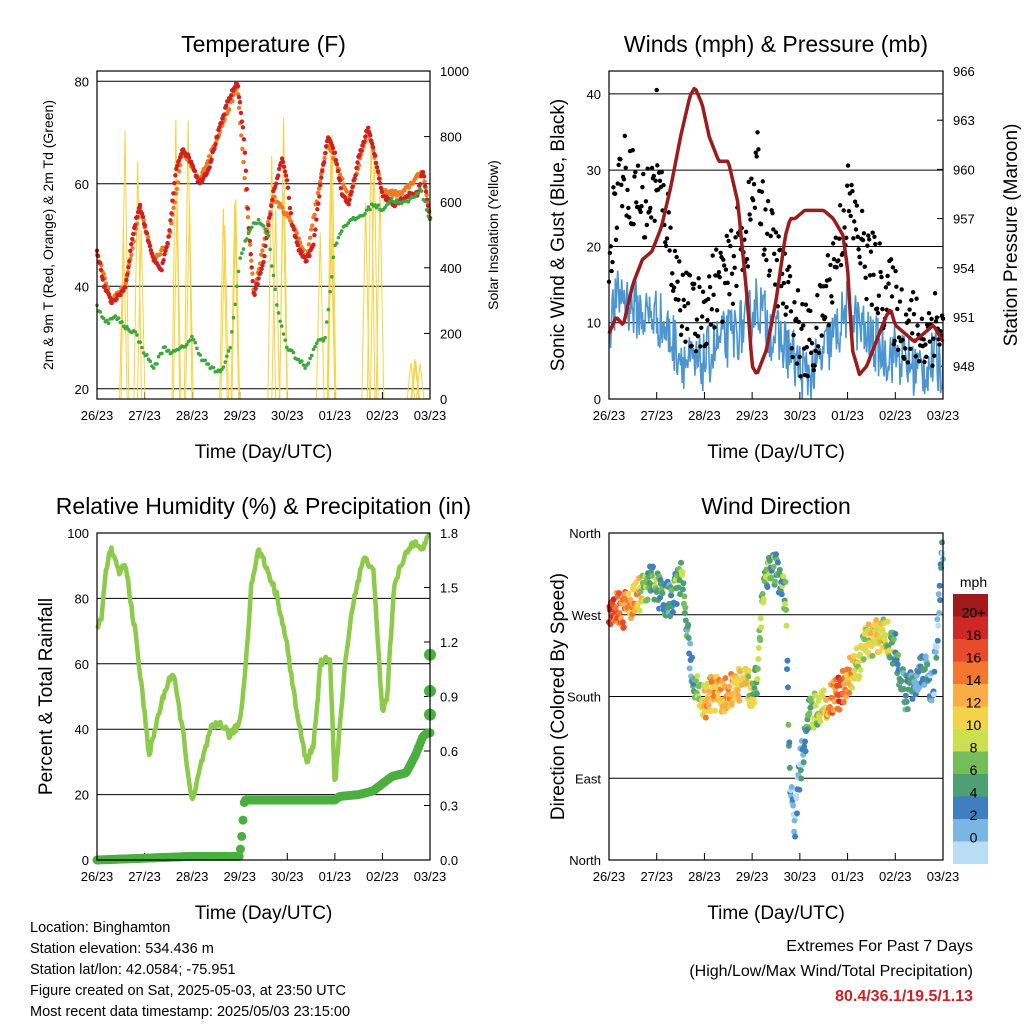  I want to click on chart-title: Wind Direction, so click(776, 506).